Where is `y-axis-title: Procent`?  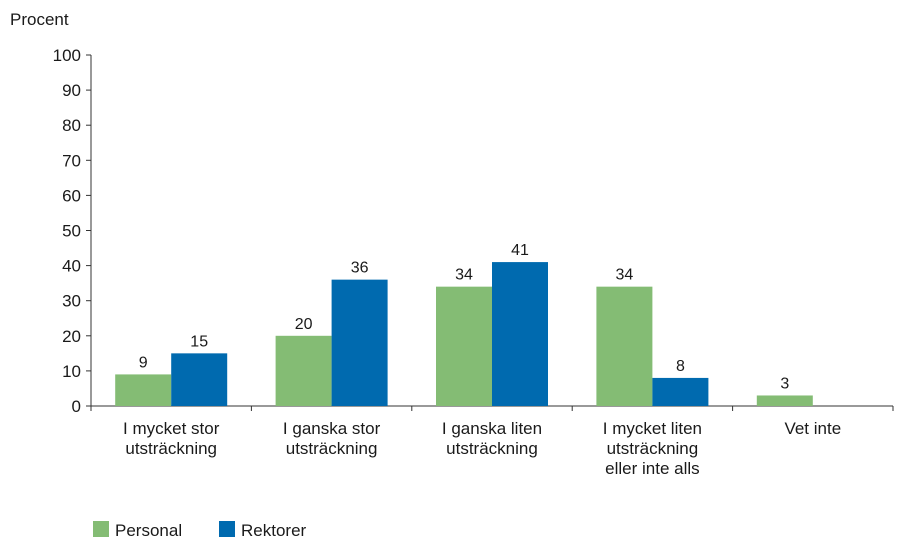
y-axis-title: Procent is located at coordinates (39, 19).